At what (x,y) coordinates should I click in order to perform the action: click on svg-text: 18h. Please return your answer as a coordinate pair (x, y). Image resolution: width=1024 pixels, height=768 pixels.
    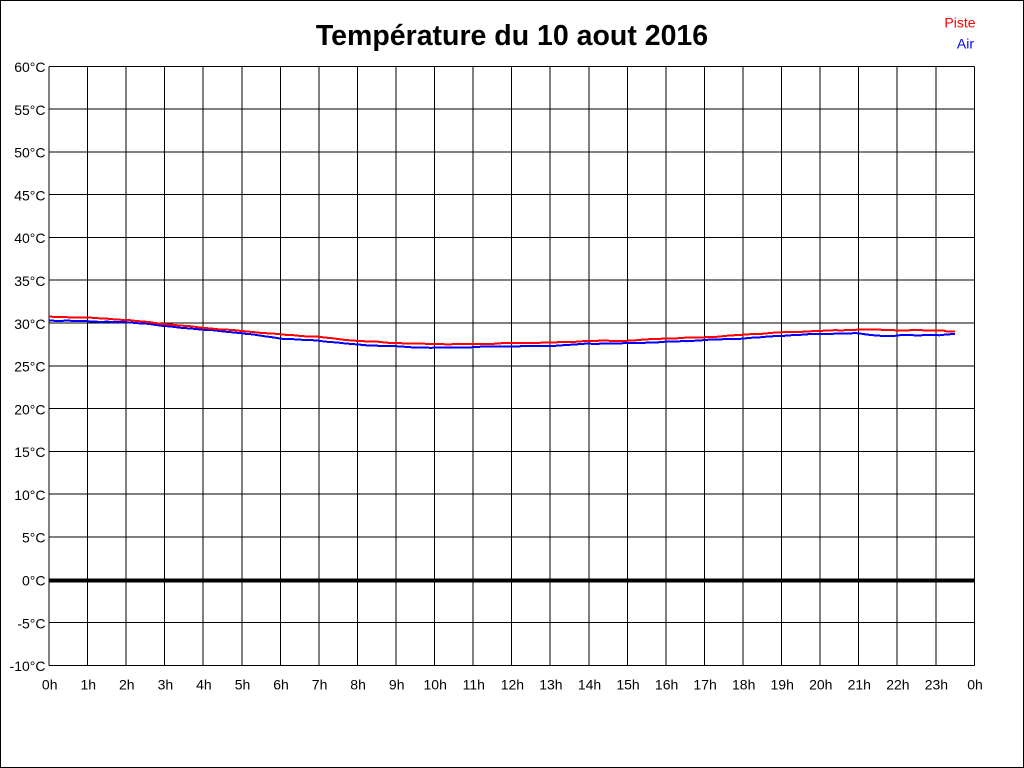
    Looking at the image, I should click on (743, 684).